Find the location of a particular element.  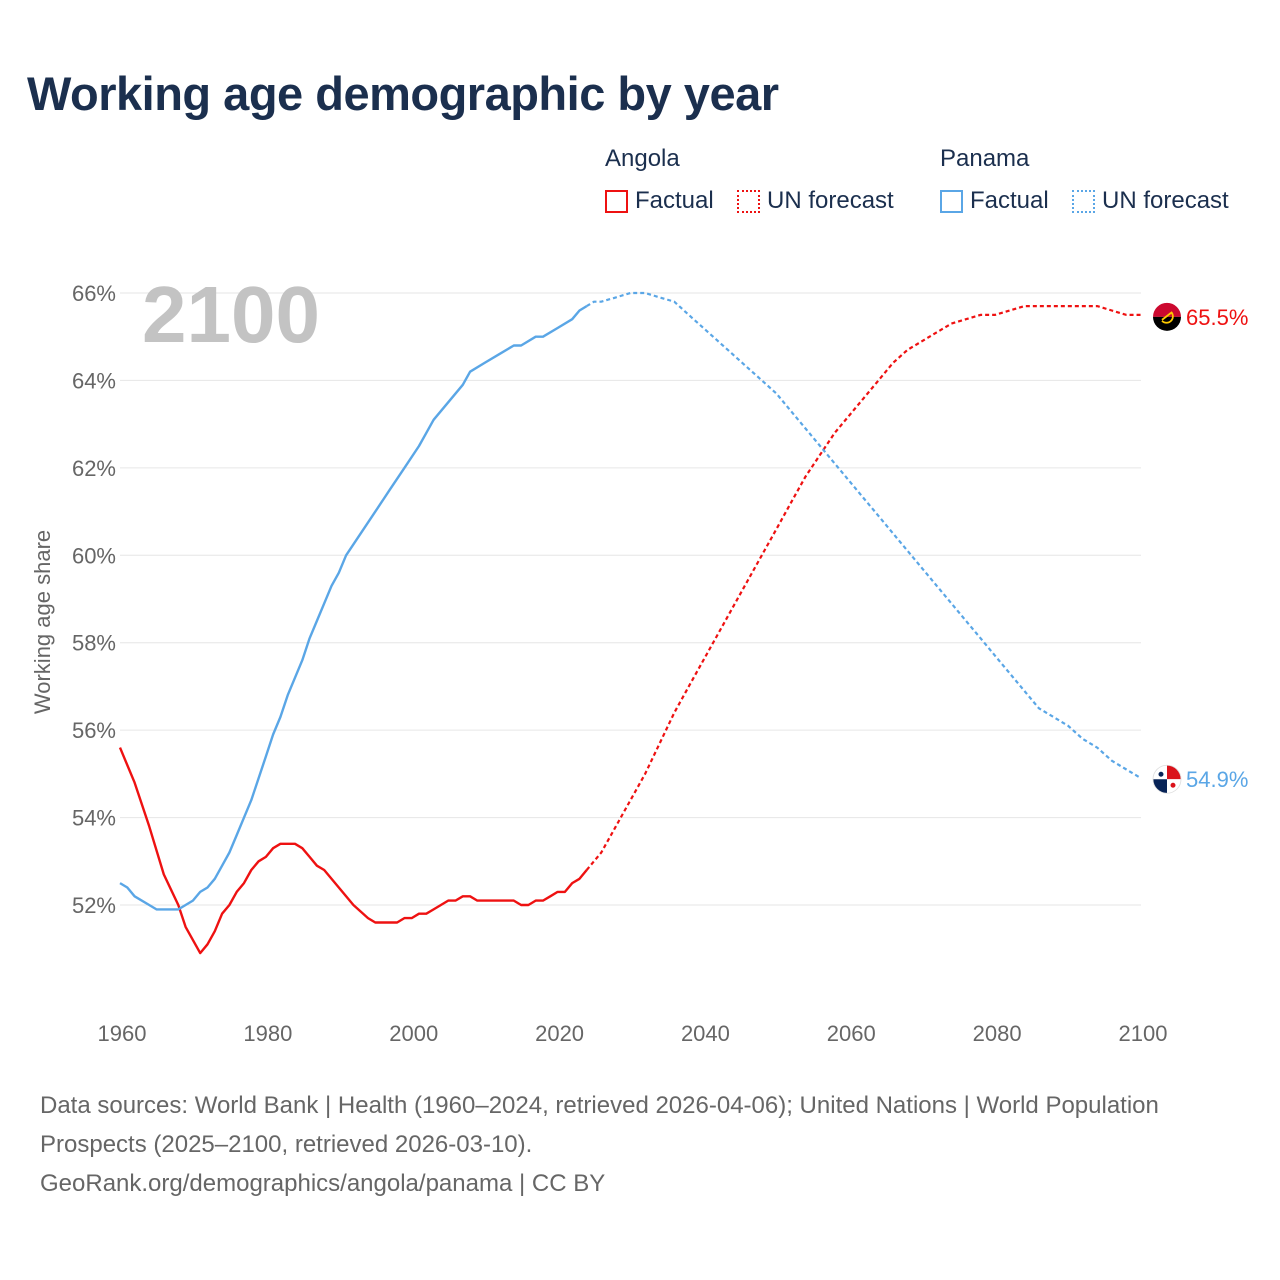

x-tick-label: 2100 is located at coordinates (1143, 1033).